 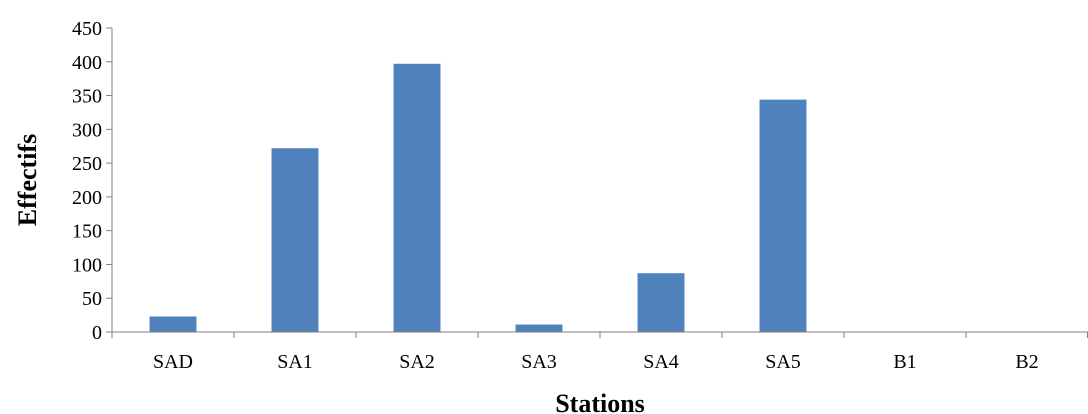 What do you see at coordinates (87, 265) in the screenshot?
I see `y-tick-label: 100` at bounding box center [87, 265].